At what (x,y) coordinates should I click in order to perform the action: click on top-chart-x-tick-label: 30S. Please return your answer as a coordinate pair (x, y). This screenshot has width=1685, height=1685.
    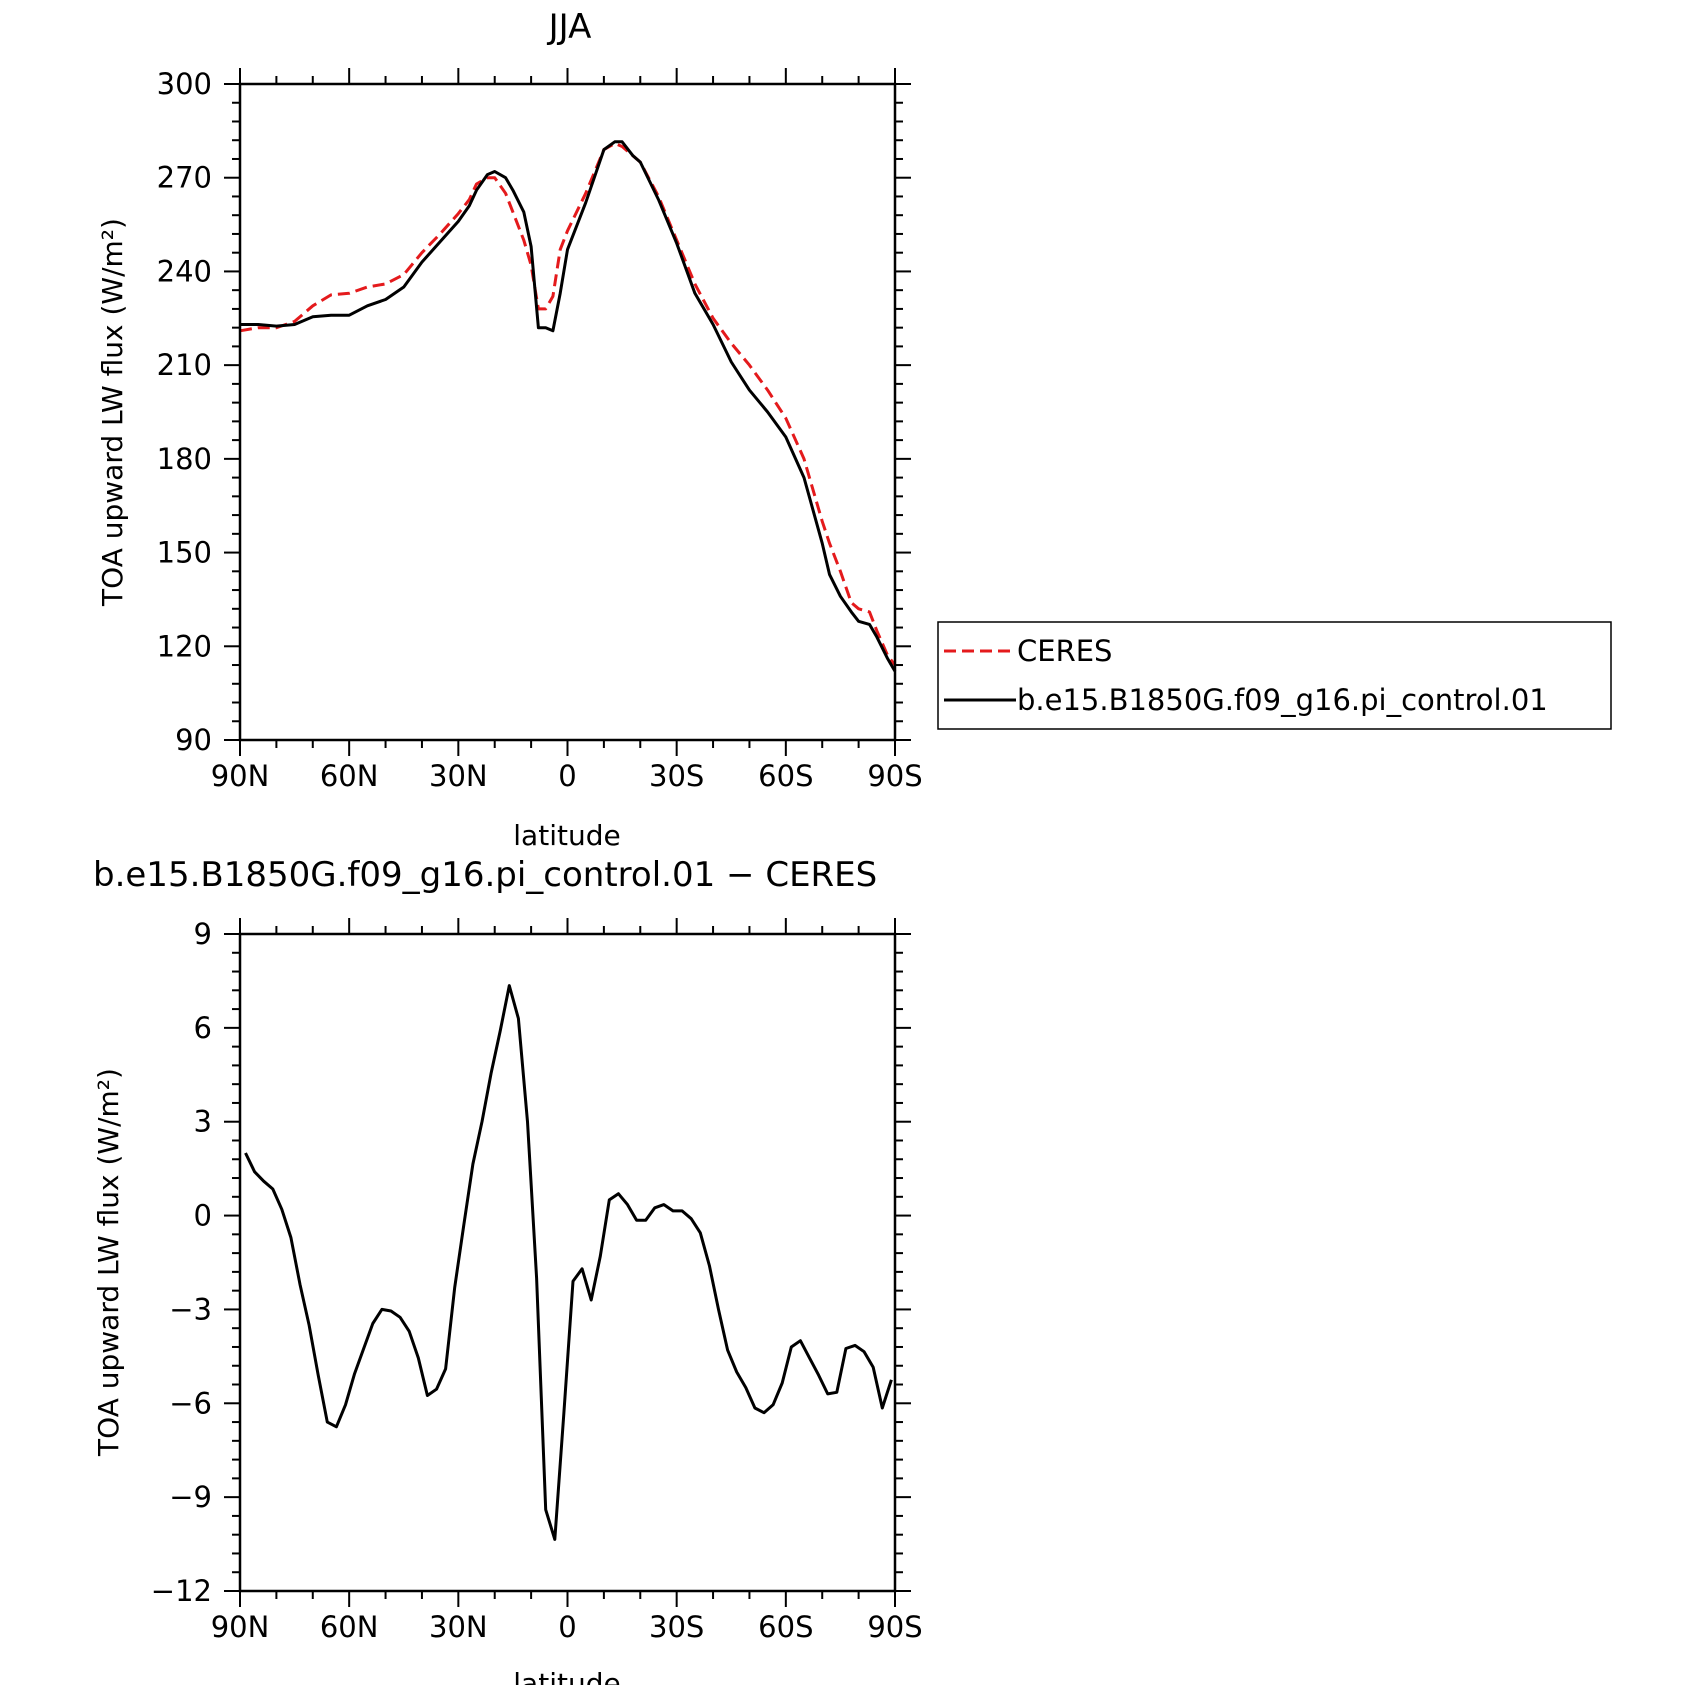
    Looking at the image, I should click on (676, 776).